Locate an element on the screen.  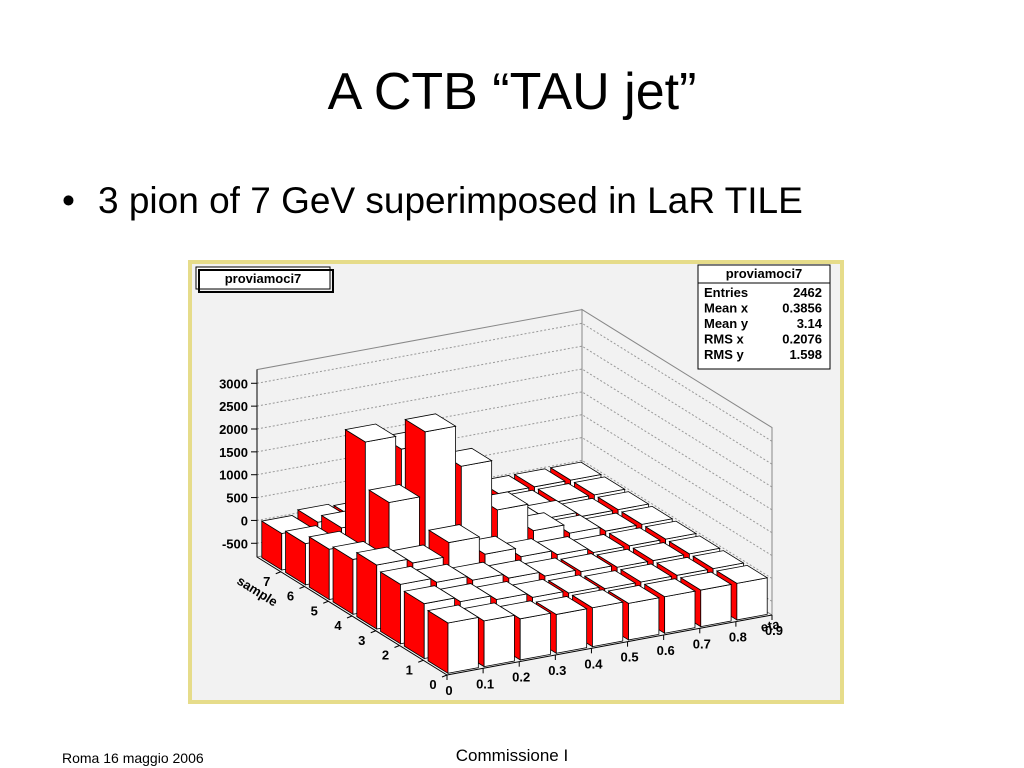
x-tick-label: 0.5 is located at coordinates (630, 657).